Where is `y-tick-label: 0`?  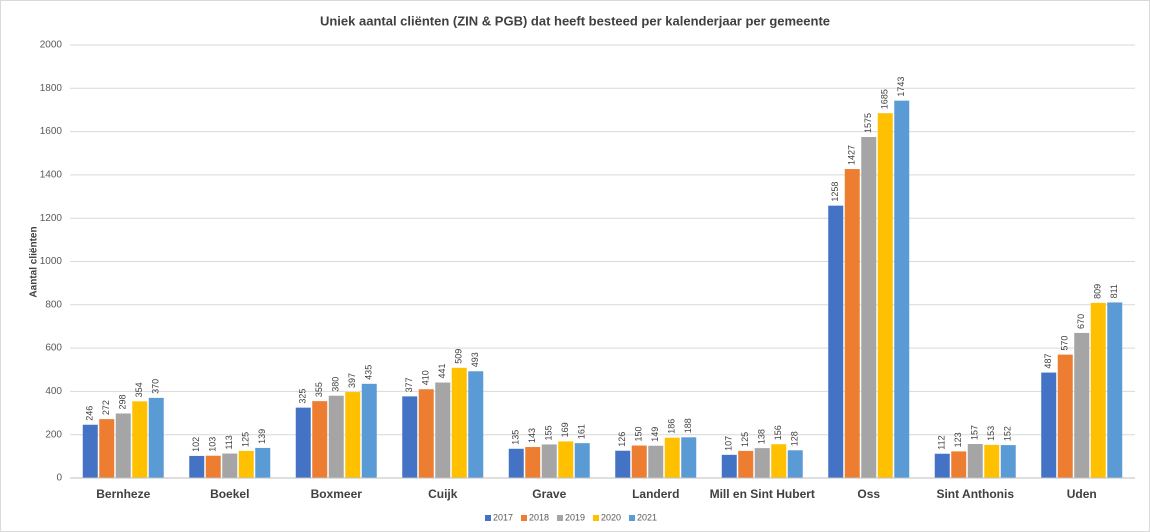 y-tick-label: 0 is located at coordinates (59, 478).